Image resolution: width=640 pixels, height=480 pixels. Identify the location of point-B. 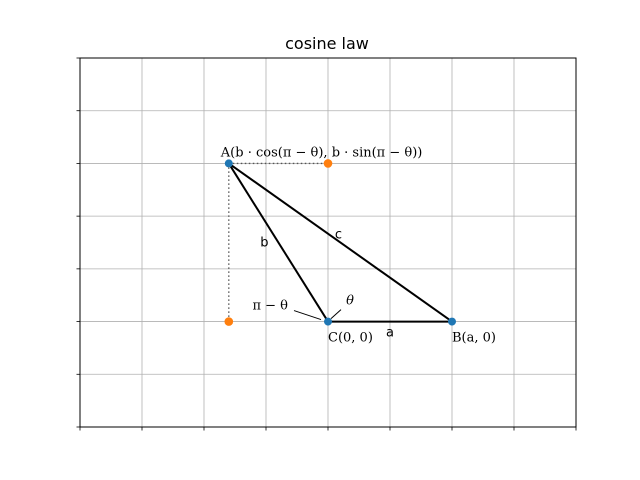
(452, 321).